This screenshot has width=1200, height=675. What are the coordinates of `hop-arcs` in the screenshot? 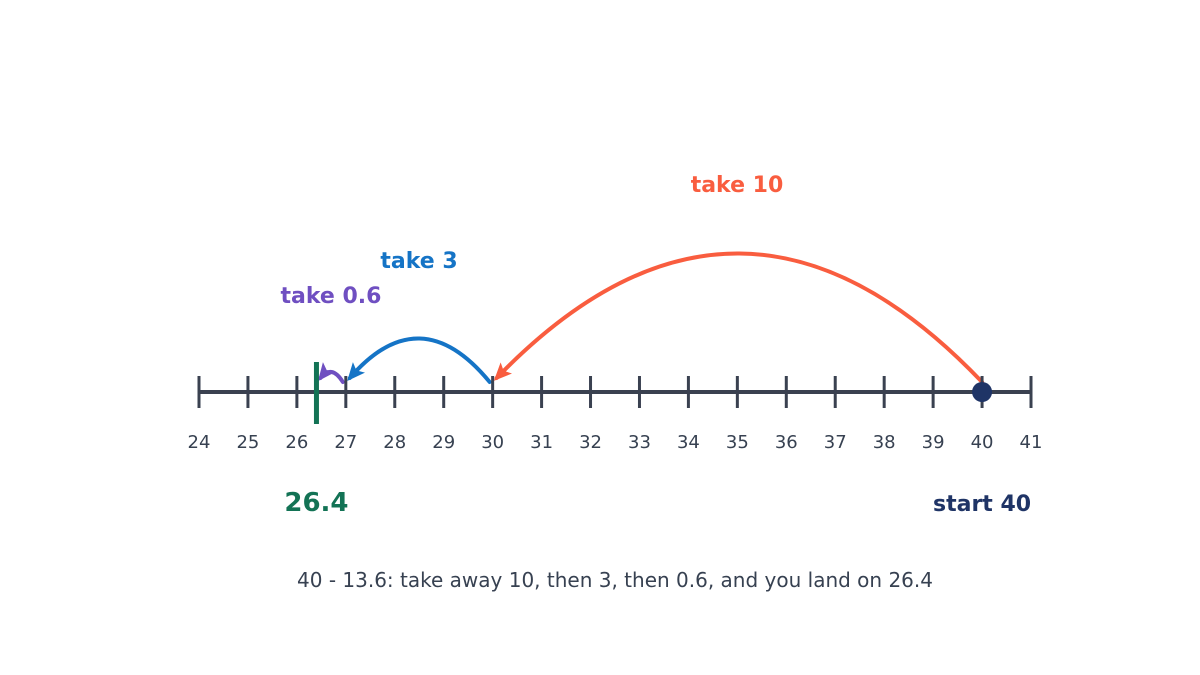 It's located at (651, 317).